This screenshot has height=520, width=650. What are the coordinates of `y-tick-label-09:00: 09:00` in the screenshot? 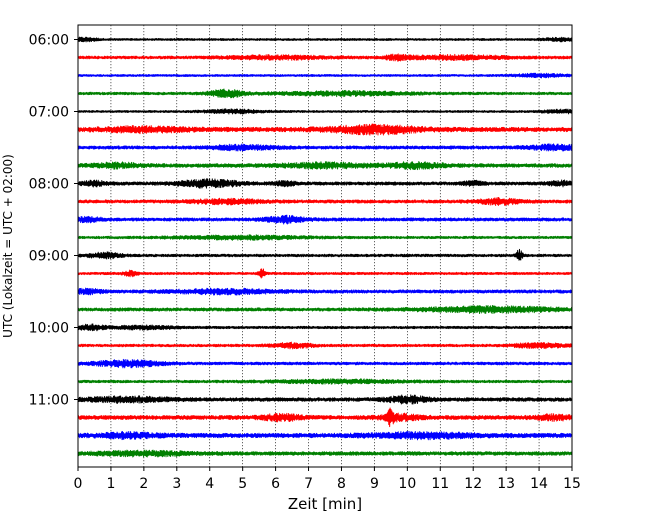 It's located at (49, 257).